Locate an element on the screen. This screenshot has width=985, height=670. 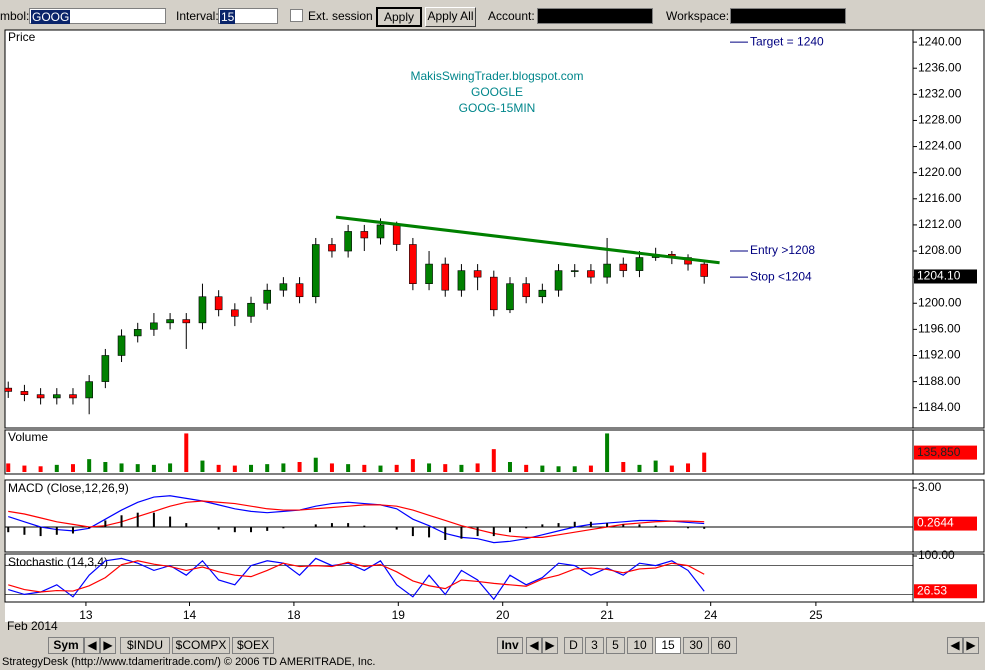
watermark: MakisSwingTrader.blogspot.com is located at coordinates (497, 76).